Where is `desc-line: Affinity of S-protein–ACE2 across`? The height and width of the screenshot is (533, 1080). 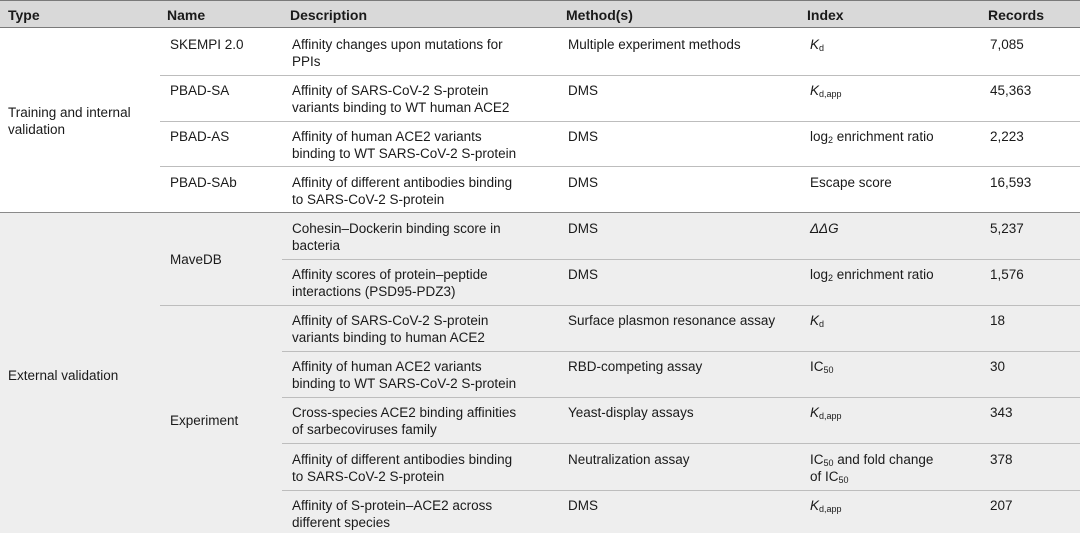 desc-line: Affinity of S-protein–ACE2 across is located at coordinates (392, 505).